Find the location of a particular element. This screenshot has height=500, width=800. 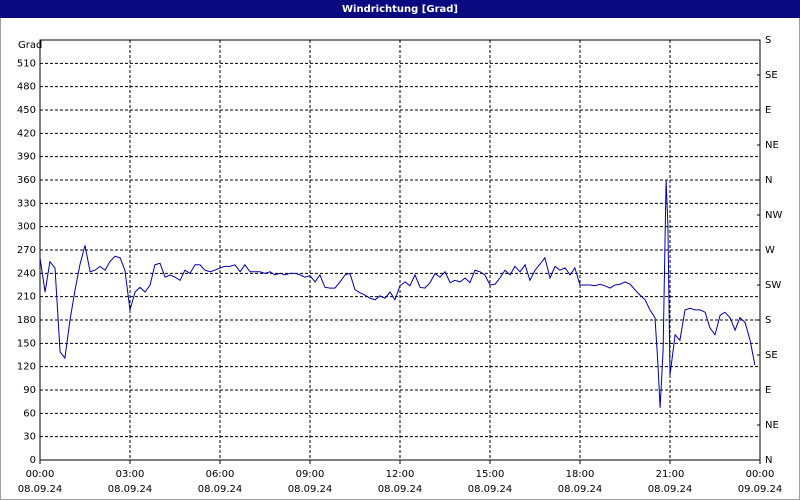

y2-tick-label: NW is located at coordinates (773, 215).